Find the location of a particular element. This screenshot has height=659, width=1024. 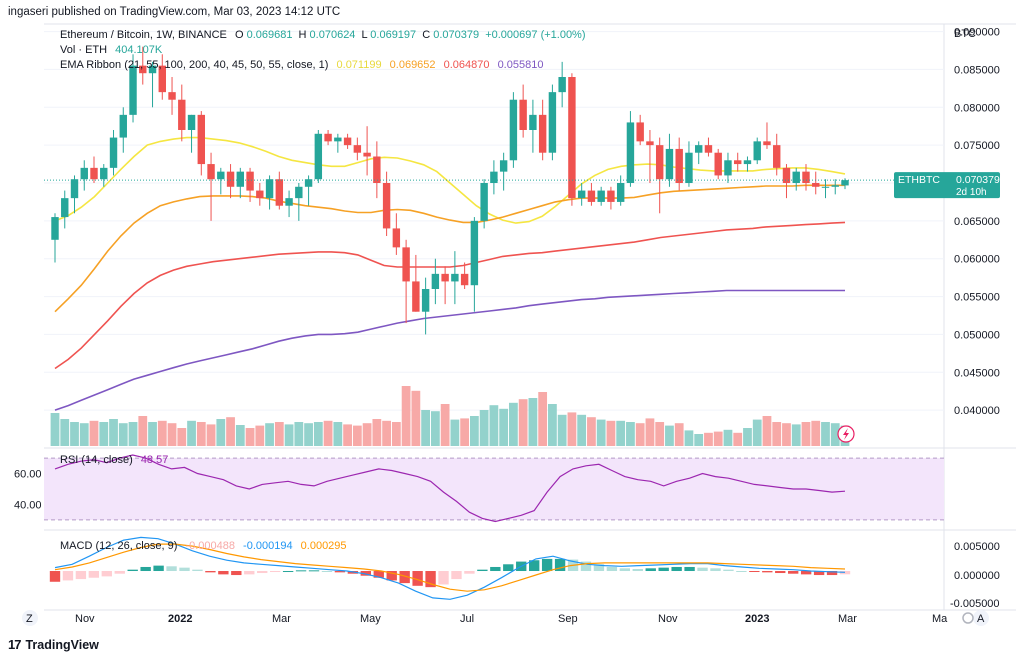

price-tick: 0.065000 is located at coordinates (977, 222).